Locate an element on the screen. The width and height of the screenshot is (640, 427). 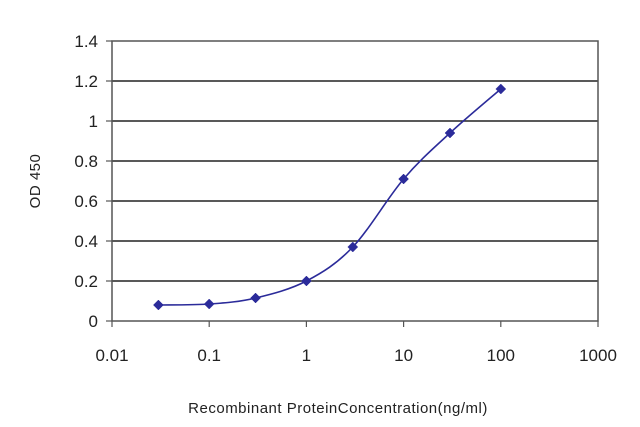
y-axis-ticks: 0 0.2 0.4 0.6 0.8 1 1.2 1.4 is located at coordinates (93, 181).